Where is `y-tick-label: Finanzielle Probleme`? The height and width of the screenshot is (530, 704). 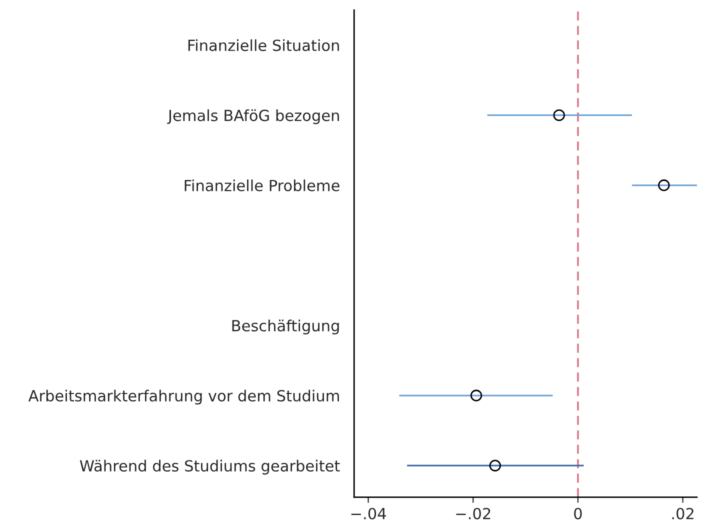
y-tick-label: Finanzielle Probleme is located at coordinates (262, 185).